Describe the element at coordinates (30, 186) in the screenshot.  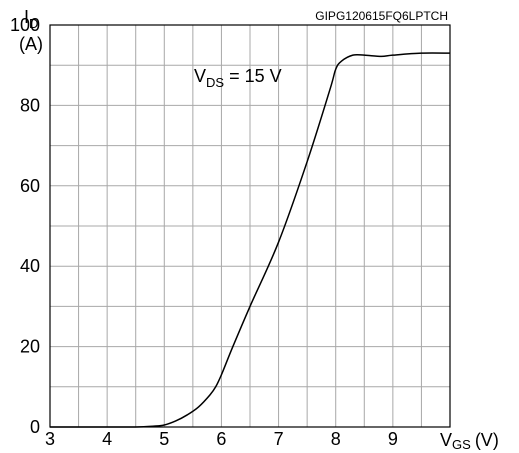
I see `y-tick-label: 60` at that location.